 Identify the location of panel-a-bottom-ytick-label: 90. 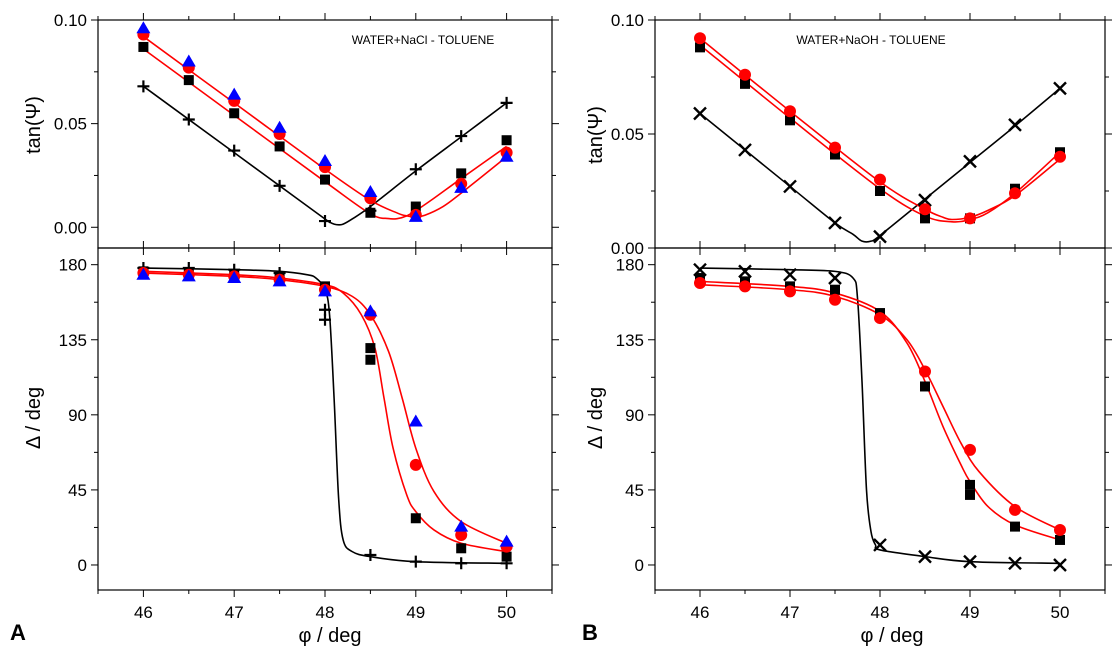
(77, 415).